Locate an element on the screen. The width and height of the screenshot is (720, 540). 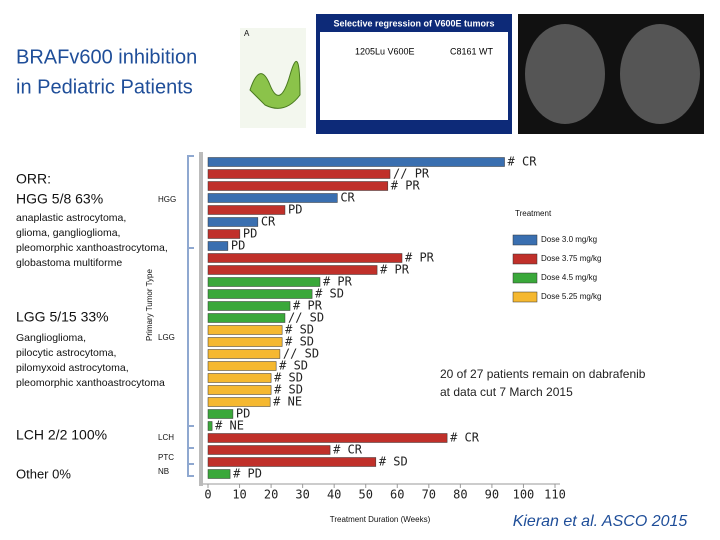
citation: Kieran et al. ASCO 2015 is located at coordinates (600, 521).